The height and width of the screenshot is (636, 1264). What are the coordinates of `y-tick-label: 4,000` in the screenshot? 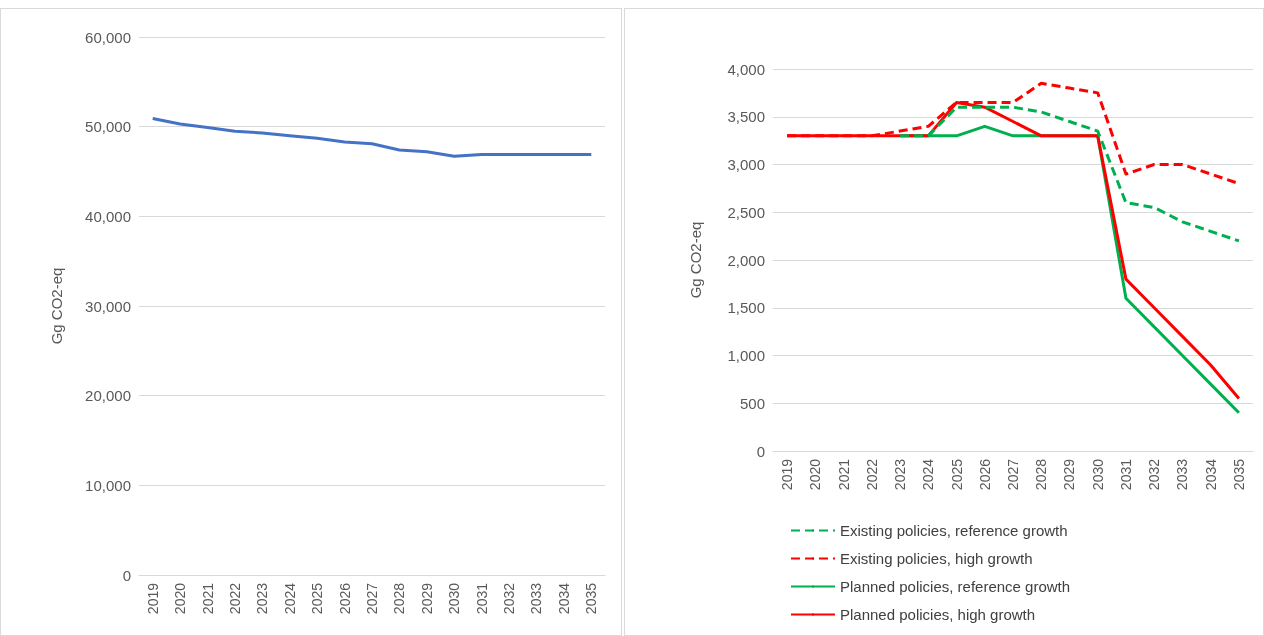 It's located at (746, 69).